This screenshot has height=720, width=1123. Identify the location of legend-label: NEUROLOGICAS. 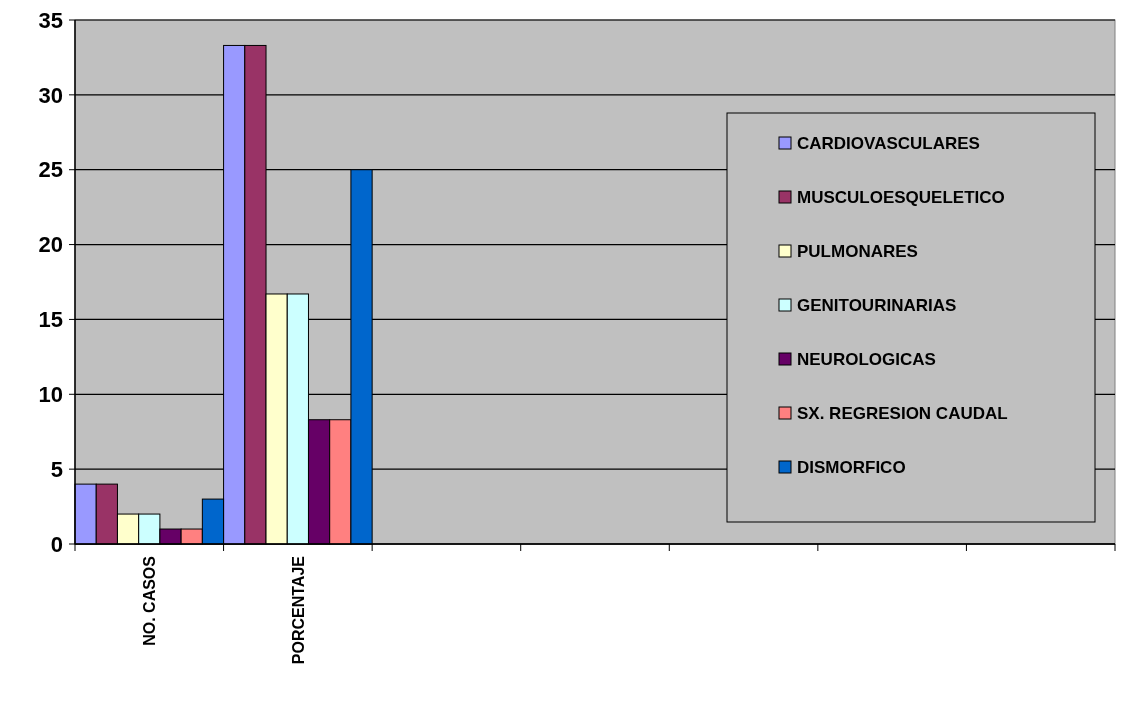
(866, 359).